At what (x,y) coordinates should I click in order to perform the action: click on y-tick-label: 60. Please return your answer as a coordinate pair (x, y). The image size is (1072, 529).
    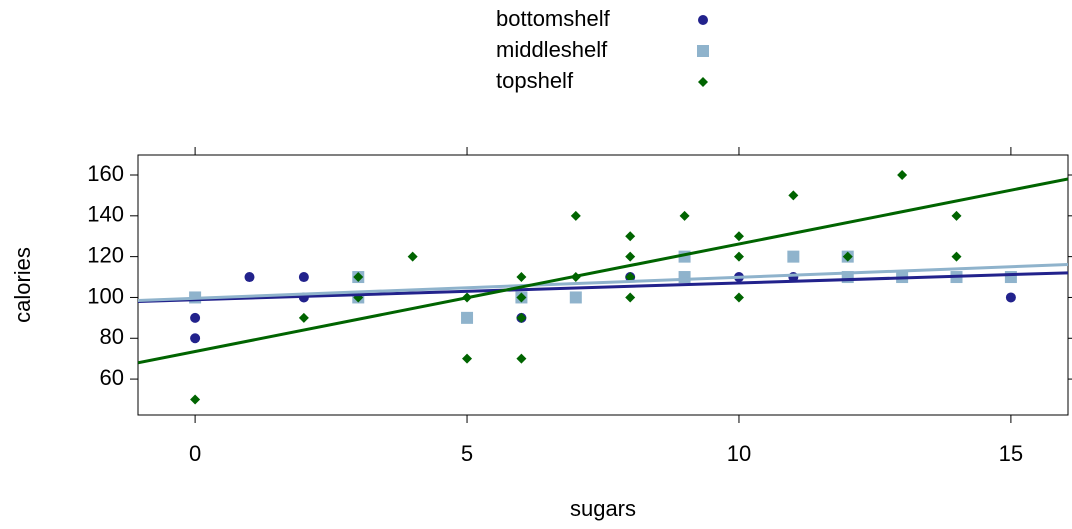
    Looking at the image, I should click on (112, 377).